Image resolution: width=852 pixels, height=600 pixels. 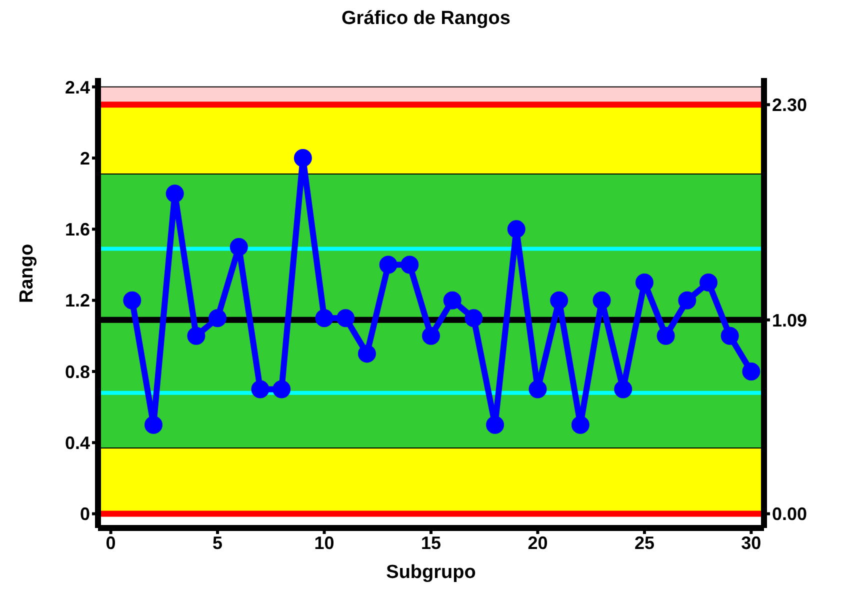 What do you see at coordinates (217, 542) in the screenshot?
I see `x-tick-label: 5` at bounding box center [217, 542].